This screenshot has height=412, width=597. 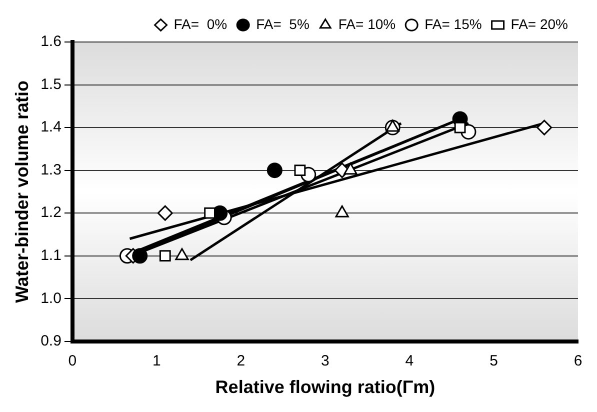 I want to click on y-tick-label: 1.3, so click(x=51, y=169).